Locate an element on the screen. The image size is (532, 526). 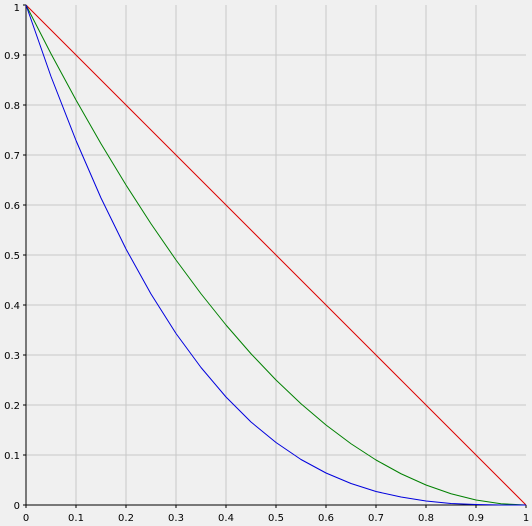
x-tick-label: 0.4 is located at coordinates (226, 518).